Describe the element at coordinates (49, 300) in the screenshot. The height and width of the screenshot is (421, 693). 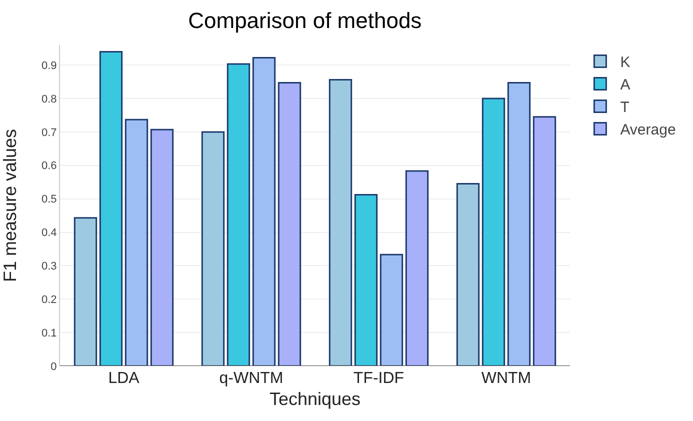
I see `y-tick-label: 0.2` at that location.